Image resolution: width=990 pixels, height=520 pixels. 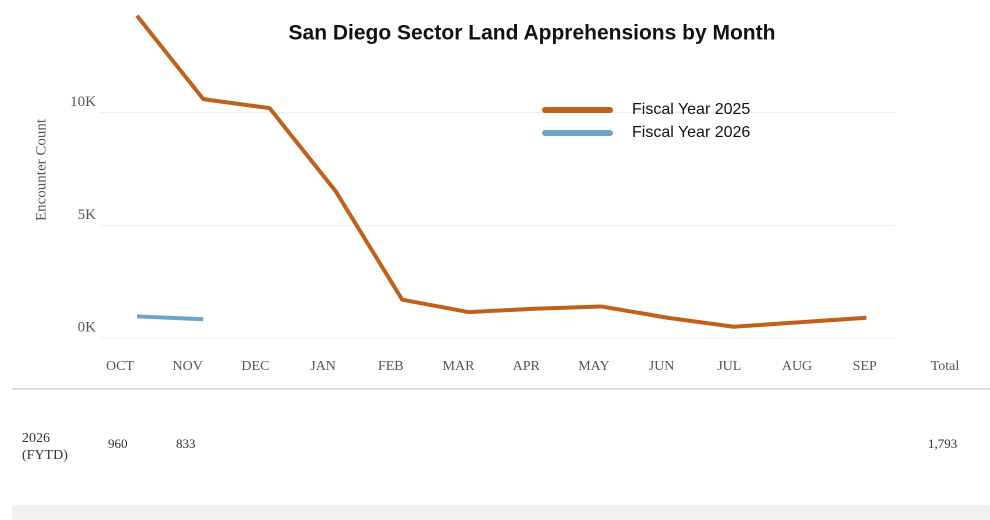 I want to click on x-tick-label: OCT, so click(x=120, y=366).